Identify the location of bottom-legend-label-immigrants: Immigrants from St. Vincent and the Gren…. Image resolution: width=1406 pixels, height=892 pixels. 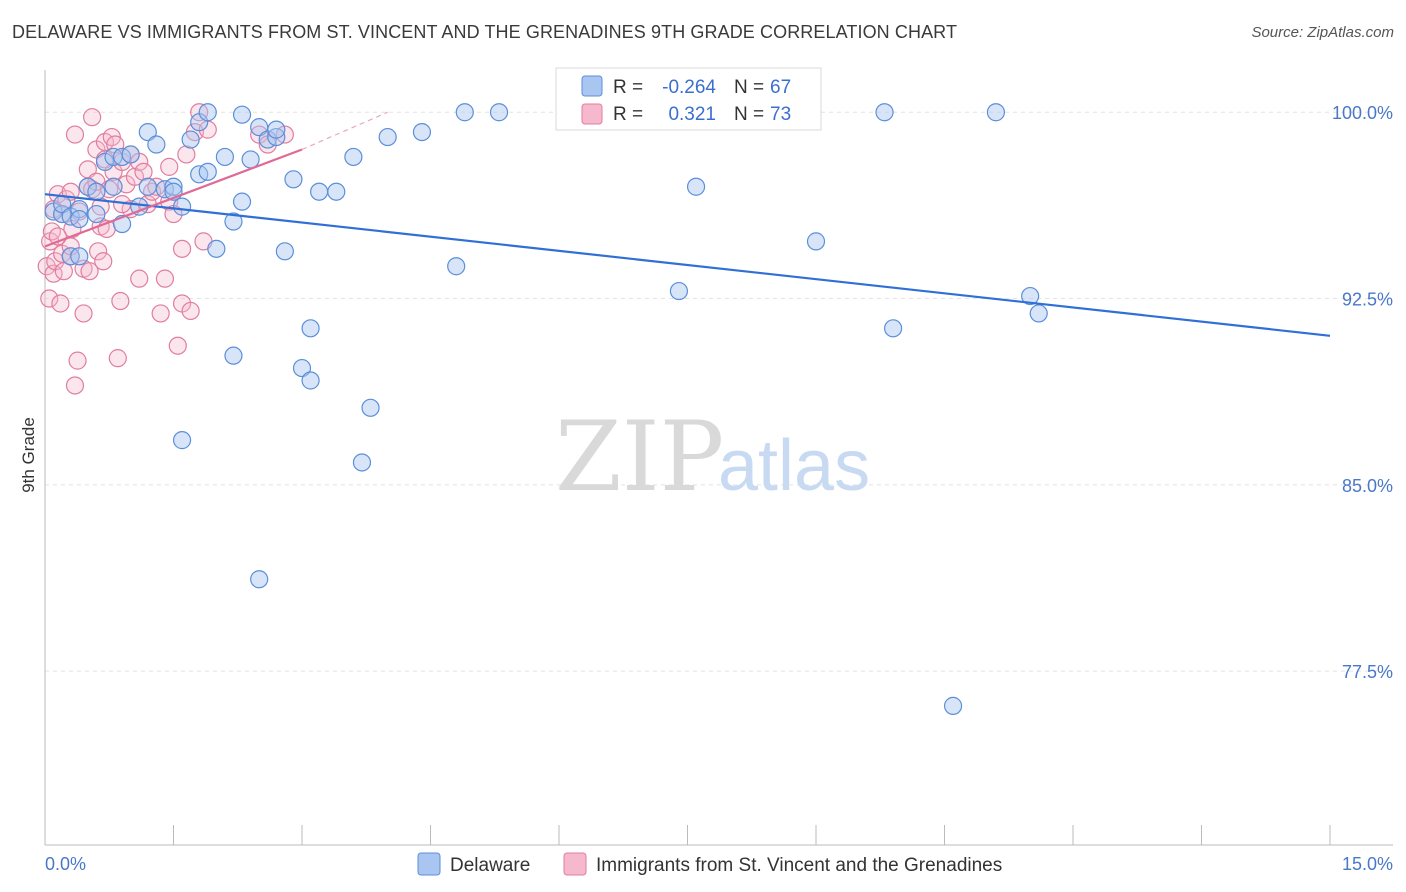
(799, 865).